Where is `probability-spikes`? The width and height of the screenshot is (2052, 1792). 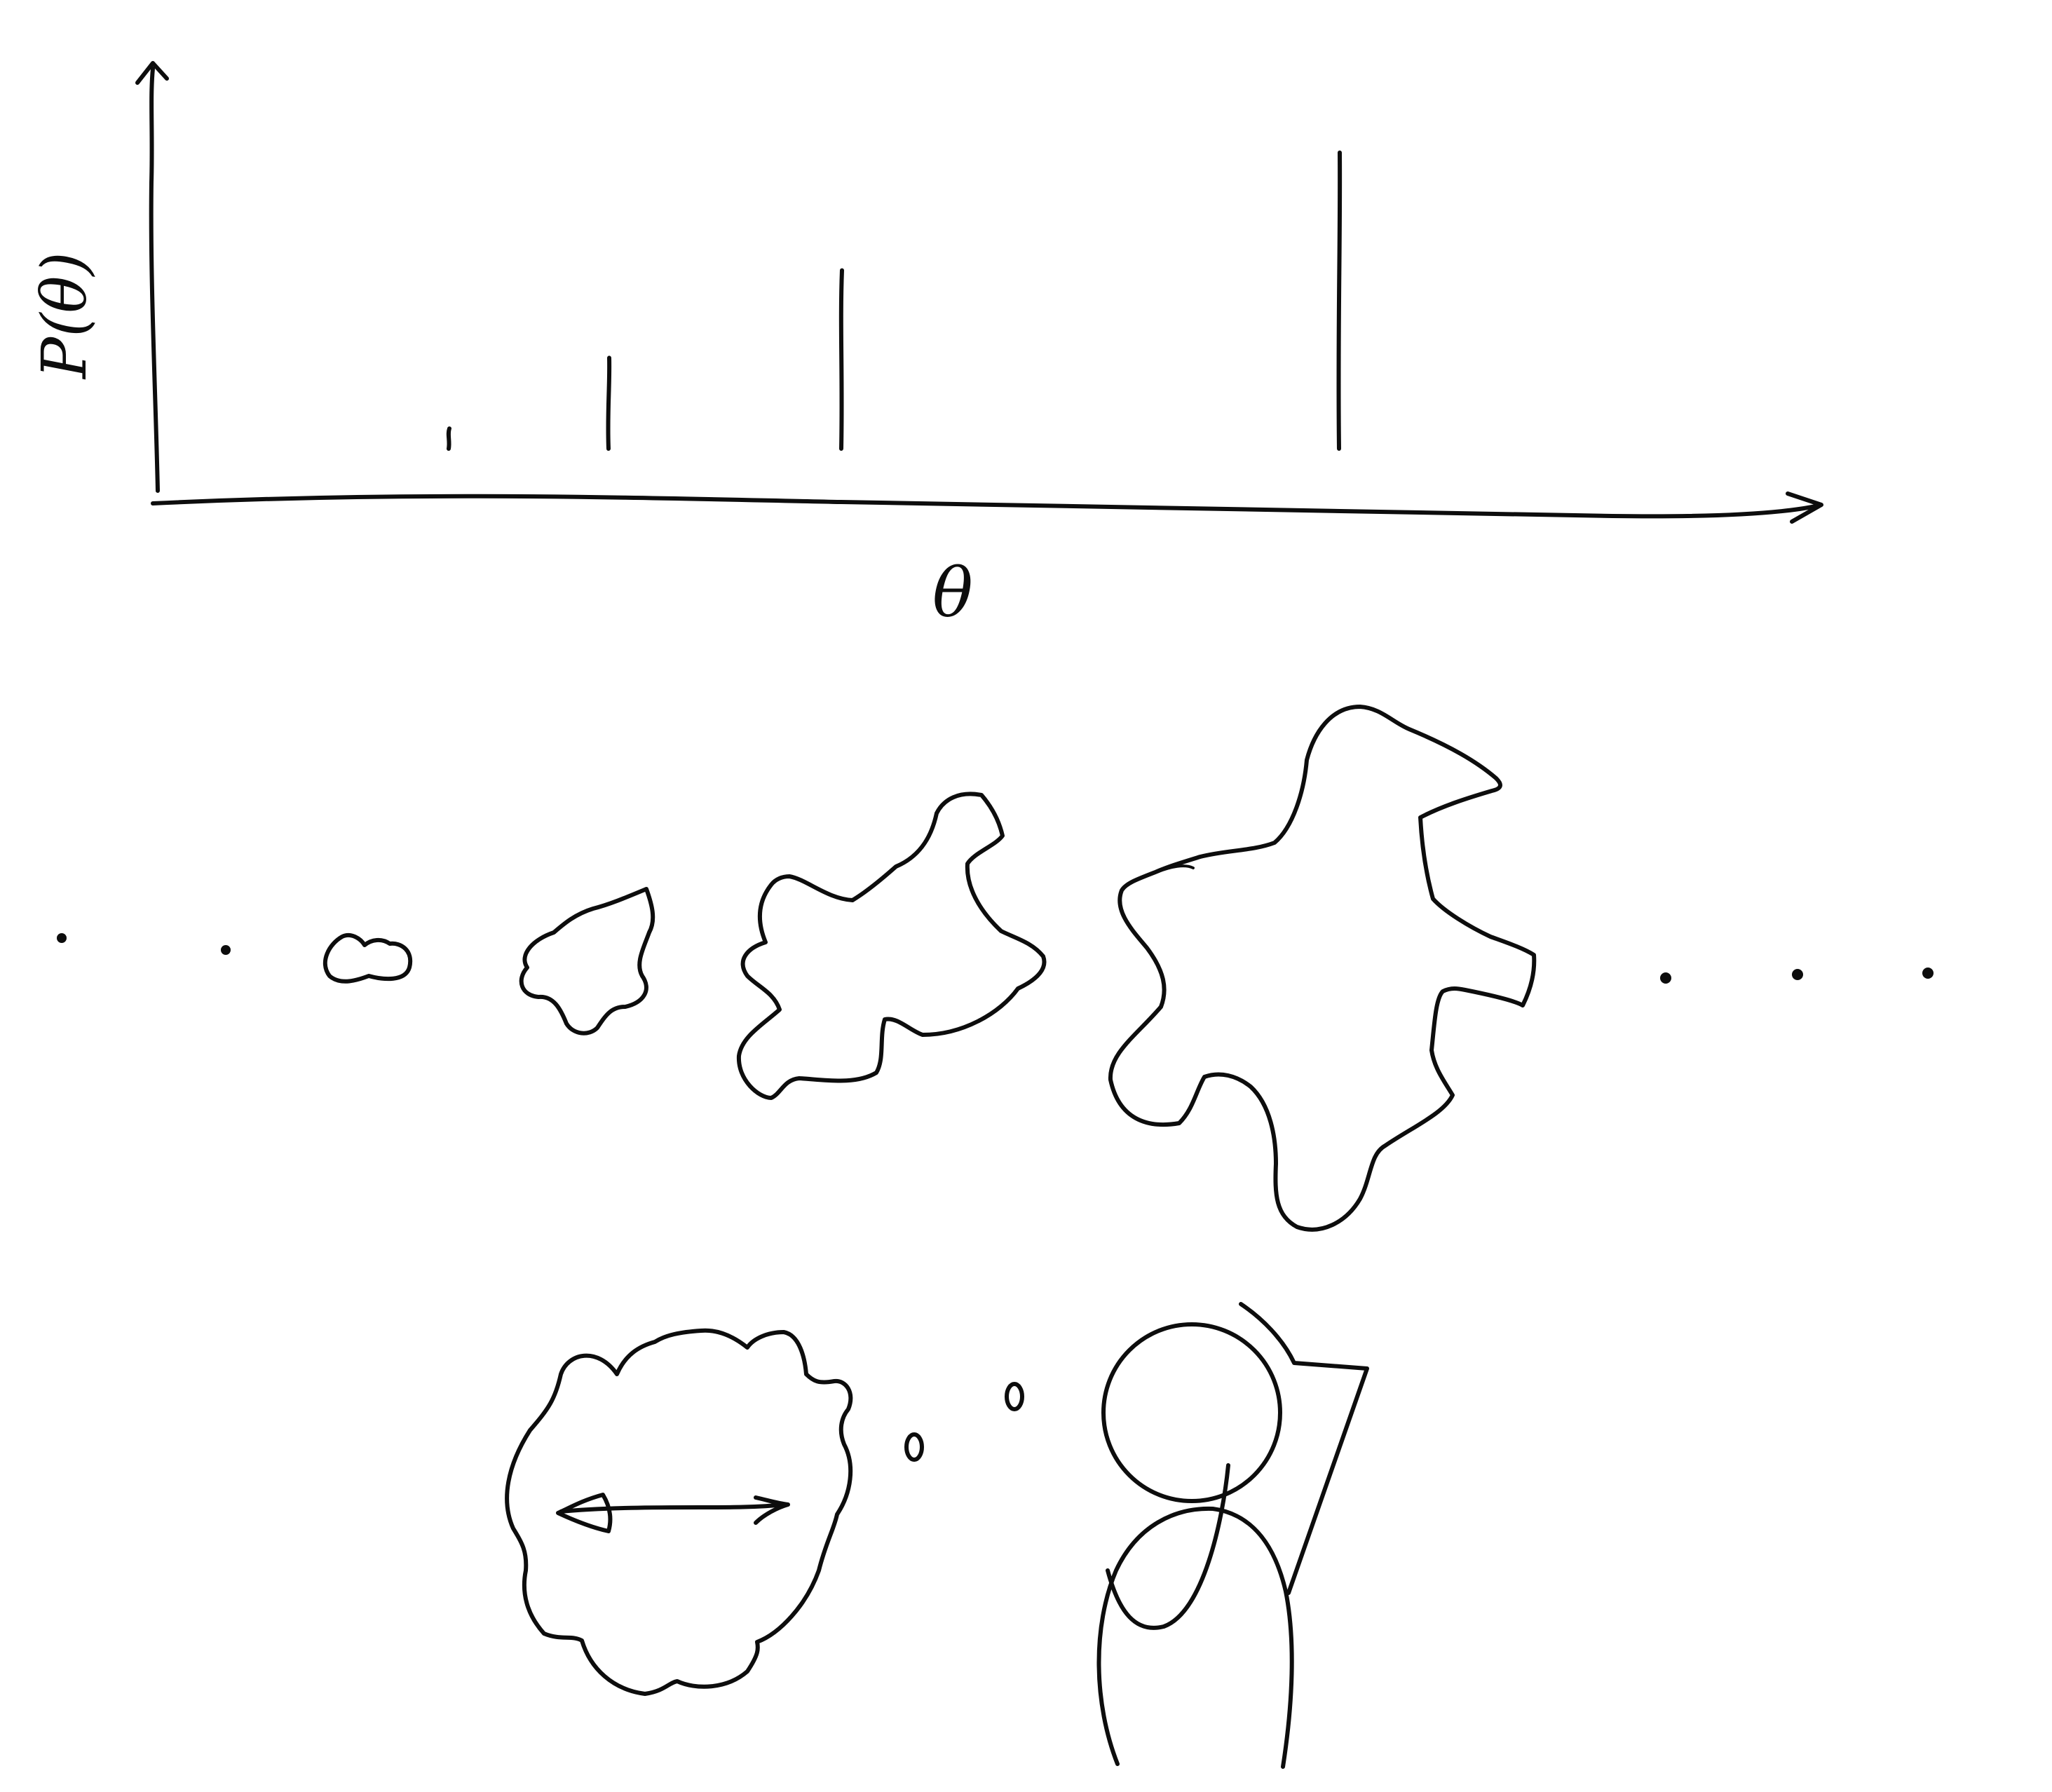
probability-spikes is located at coordinates (894, 301).